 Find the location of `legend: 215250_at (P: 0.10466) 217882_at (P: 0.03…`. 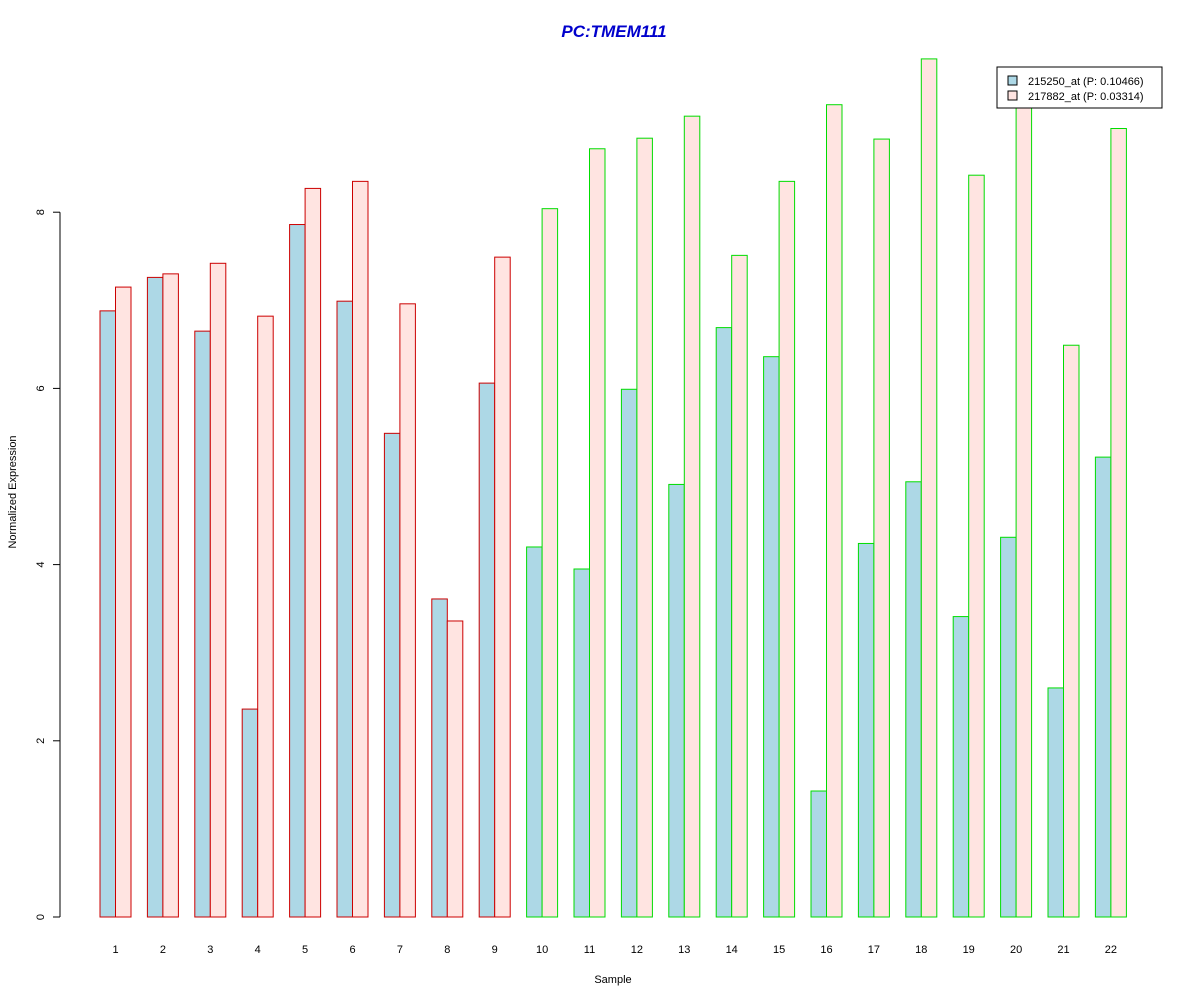

legend: 215250_at (P: 0.10466) 217882_at (P: 0.03… is located at coordinates (1079, 87).